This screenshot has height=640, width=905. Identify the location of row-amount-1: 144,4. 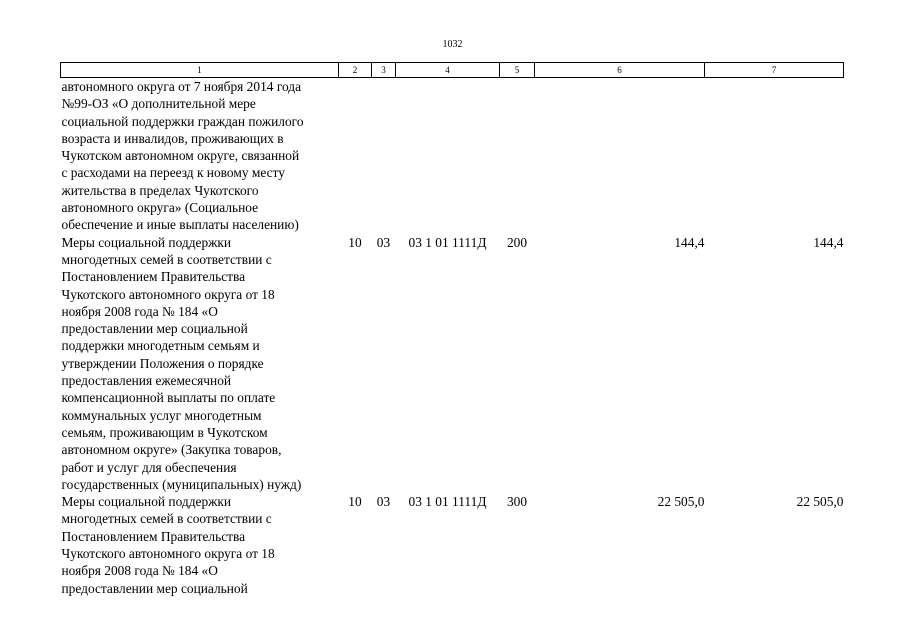
(689, 242).